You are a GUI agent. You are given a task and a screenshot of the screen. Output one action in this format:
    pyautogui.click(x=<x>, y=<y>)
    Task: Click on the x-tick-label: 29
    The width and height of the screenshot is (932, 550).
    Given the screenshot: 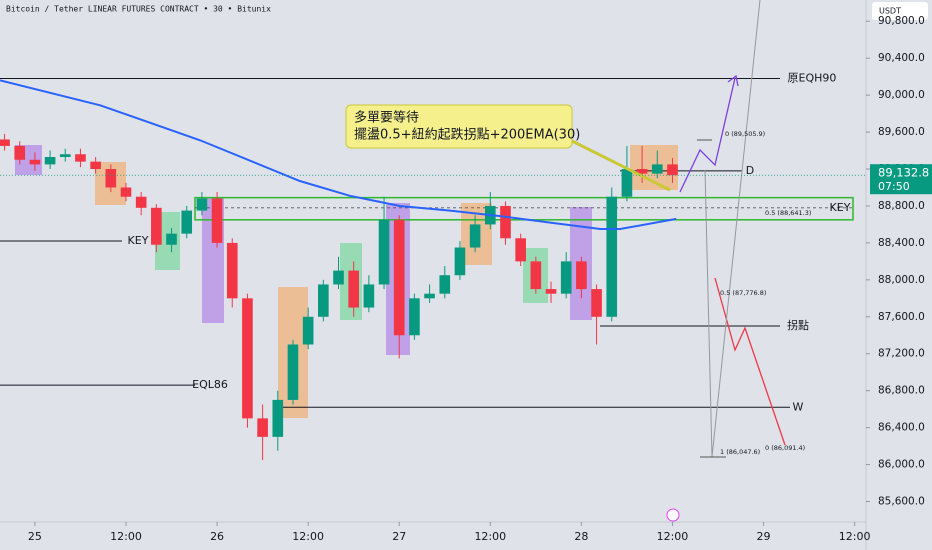 What is the action you would take?
    pyautogui.click(x=764, y=536)
    